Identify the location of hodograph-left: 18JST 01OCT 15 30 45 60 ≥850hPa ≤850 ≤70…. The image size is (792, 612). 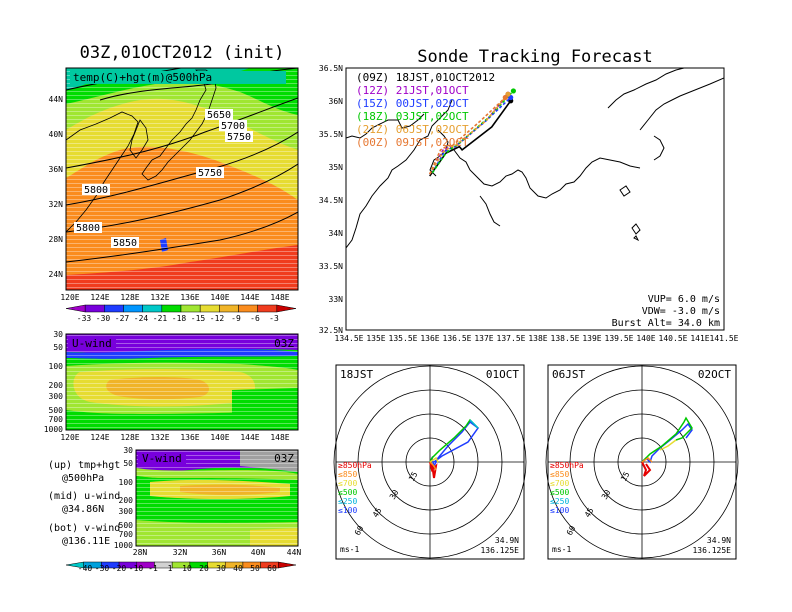
(430, 462).